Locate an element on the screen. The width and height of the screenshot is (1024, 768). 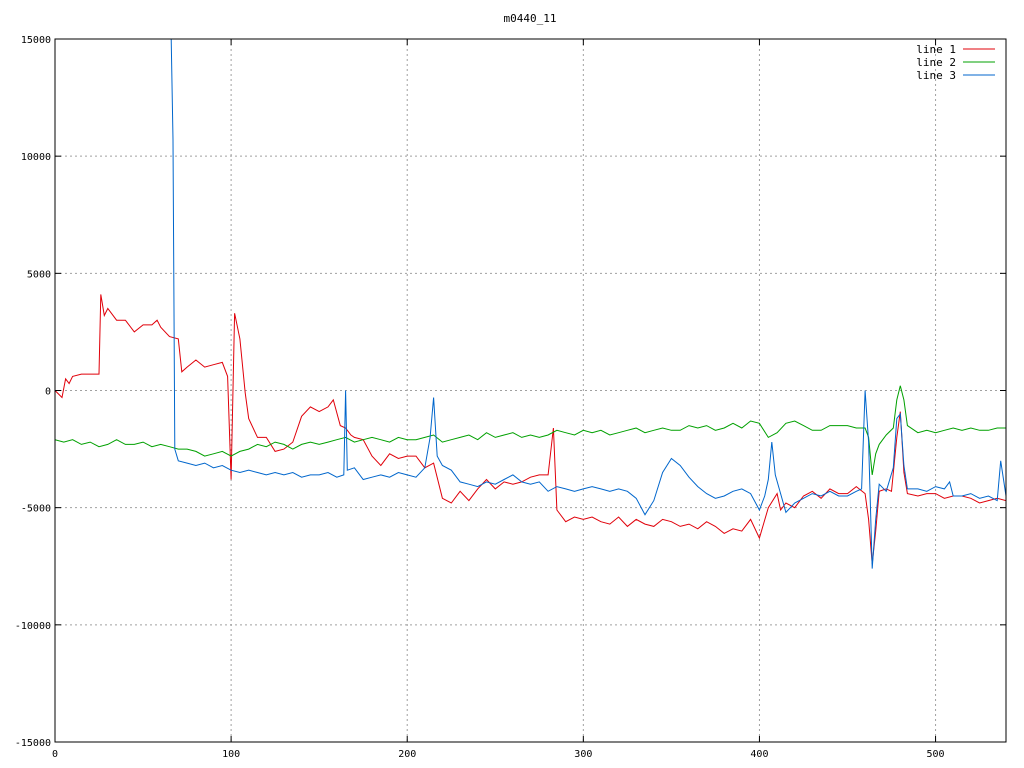
y-tick-label: 10000 is located at coordinates (36, 157).